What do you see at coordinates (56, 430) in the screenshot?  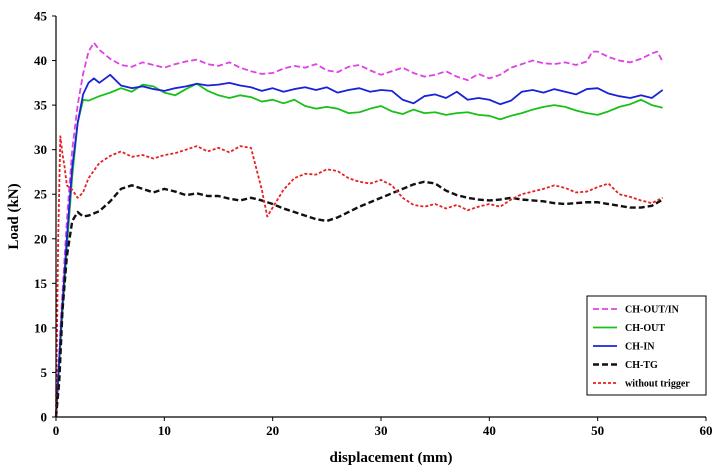 I see `x-tick-label: 0` at bounding box center [56, 430].